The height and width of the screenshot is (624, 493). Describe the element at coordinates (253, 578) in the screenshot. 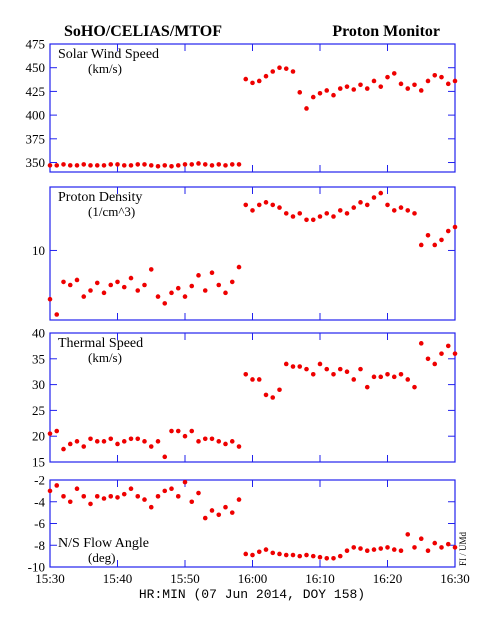

I see `x-tick-label: 16:00` at that location.